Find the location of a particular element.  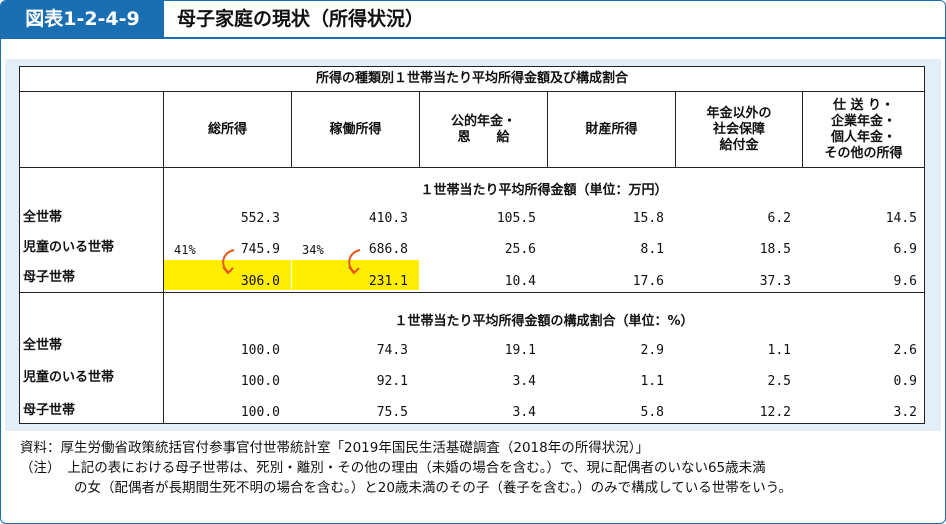

header-divider is located at coordinates (472, 167).